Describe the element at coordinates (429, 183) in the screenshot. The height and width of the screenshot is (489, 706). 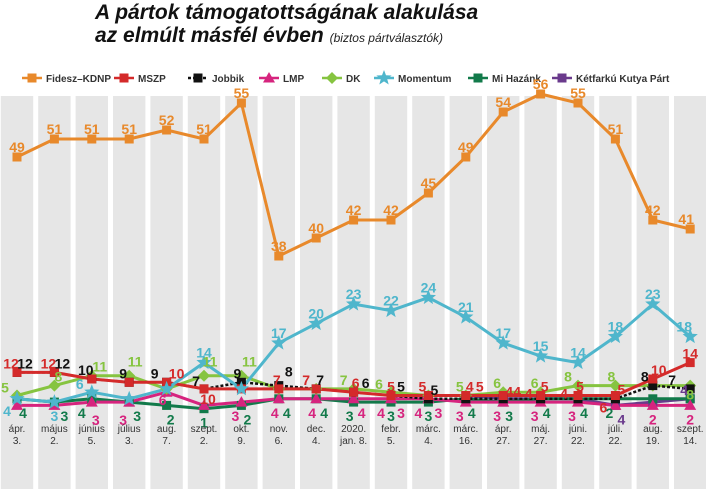
I see `data-label: 45` at that location.